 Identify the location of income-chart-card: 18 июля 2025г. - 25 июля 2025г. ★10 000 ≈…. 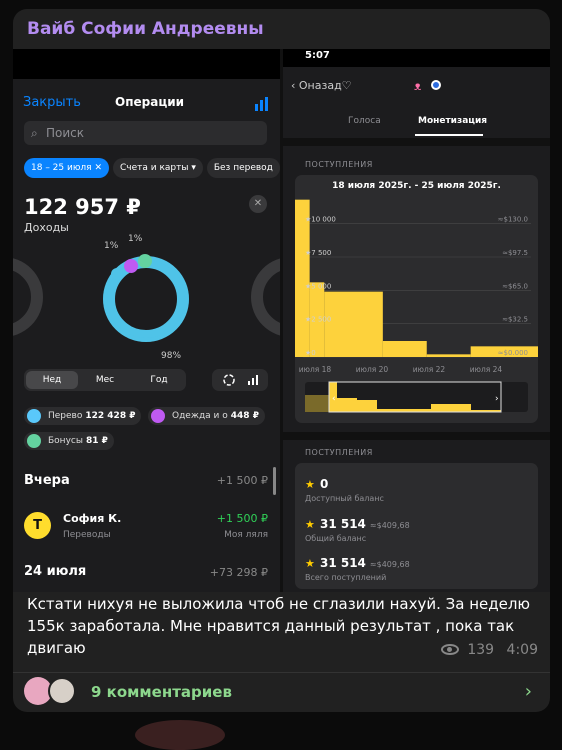
(416, 299).